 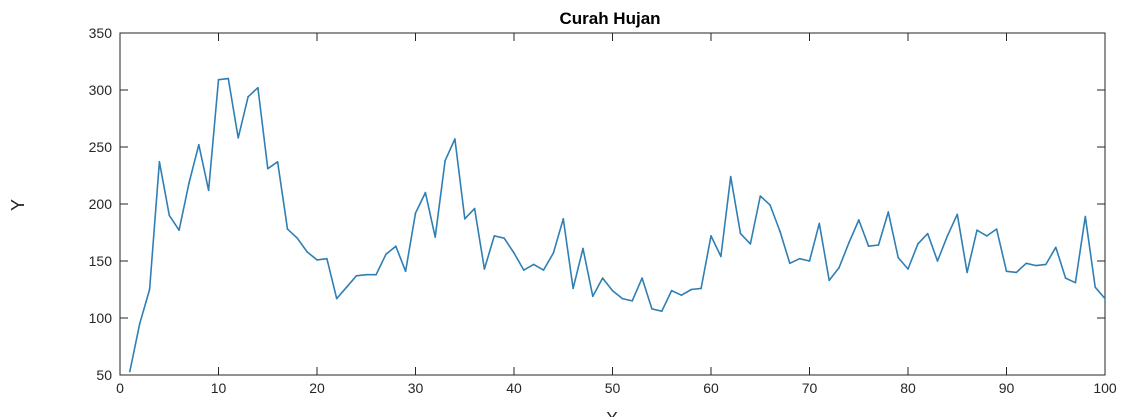 What do you see at coordinates (609, 18) in the screenshot?
I see `chart-title: Curah Hujan` at bounding box center [609, 18].